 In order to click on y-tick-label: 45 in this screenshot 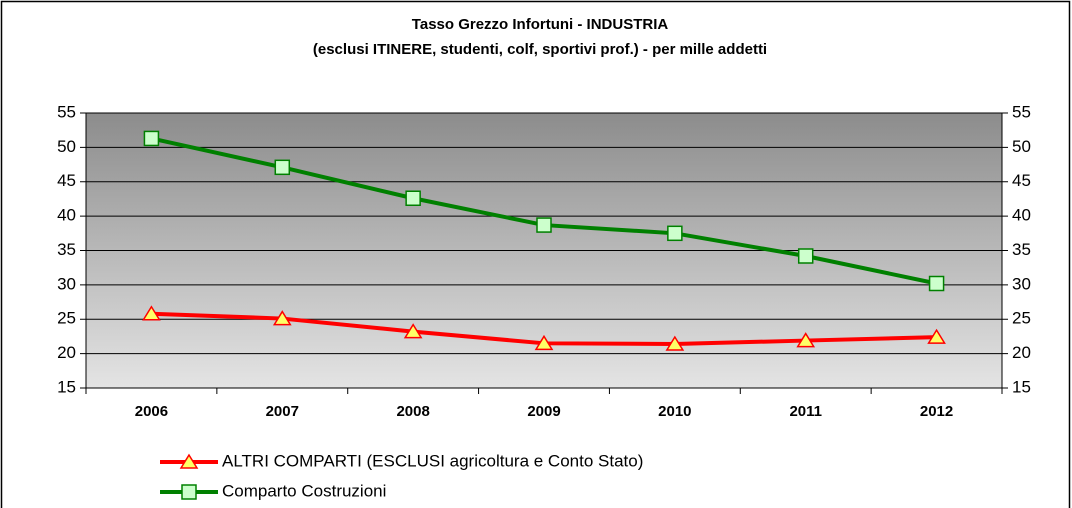, I will do `click(66, 180)`.